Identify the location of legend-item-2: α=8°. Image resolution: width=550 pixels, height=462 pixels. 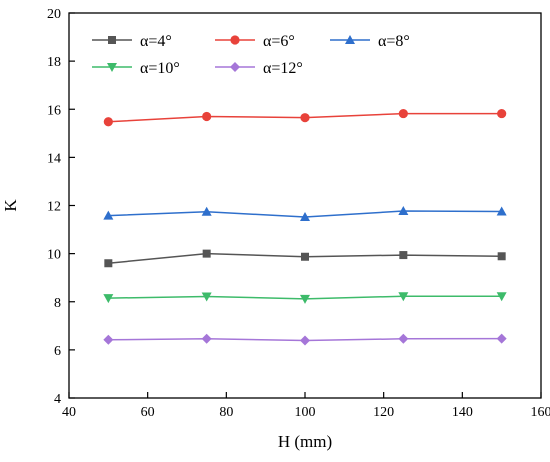
(370, 41).